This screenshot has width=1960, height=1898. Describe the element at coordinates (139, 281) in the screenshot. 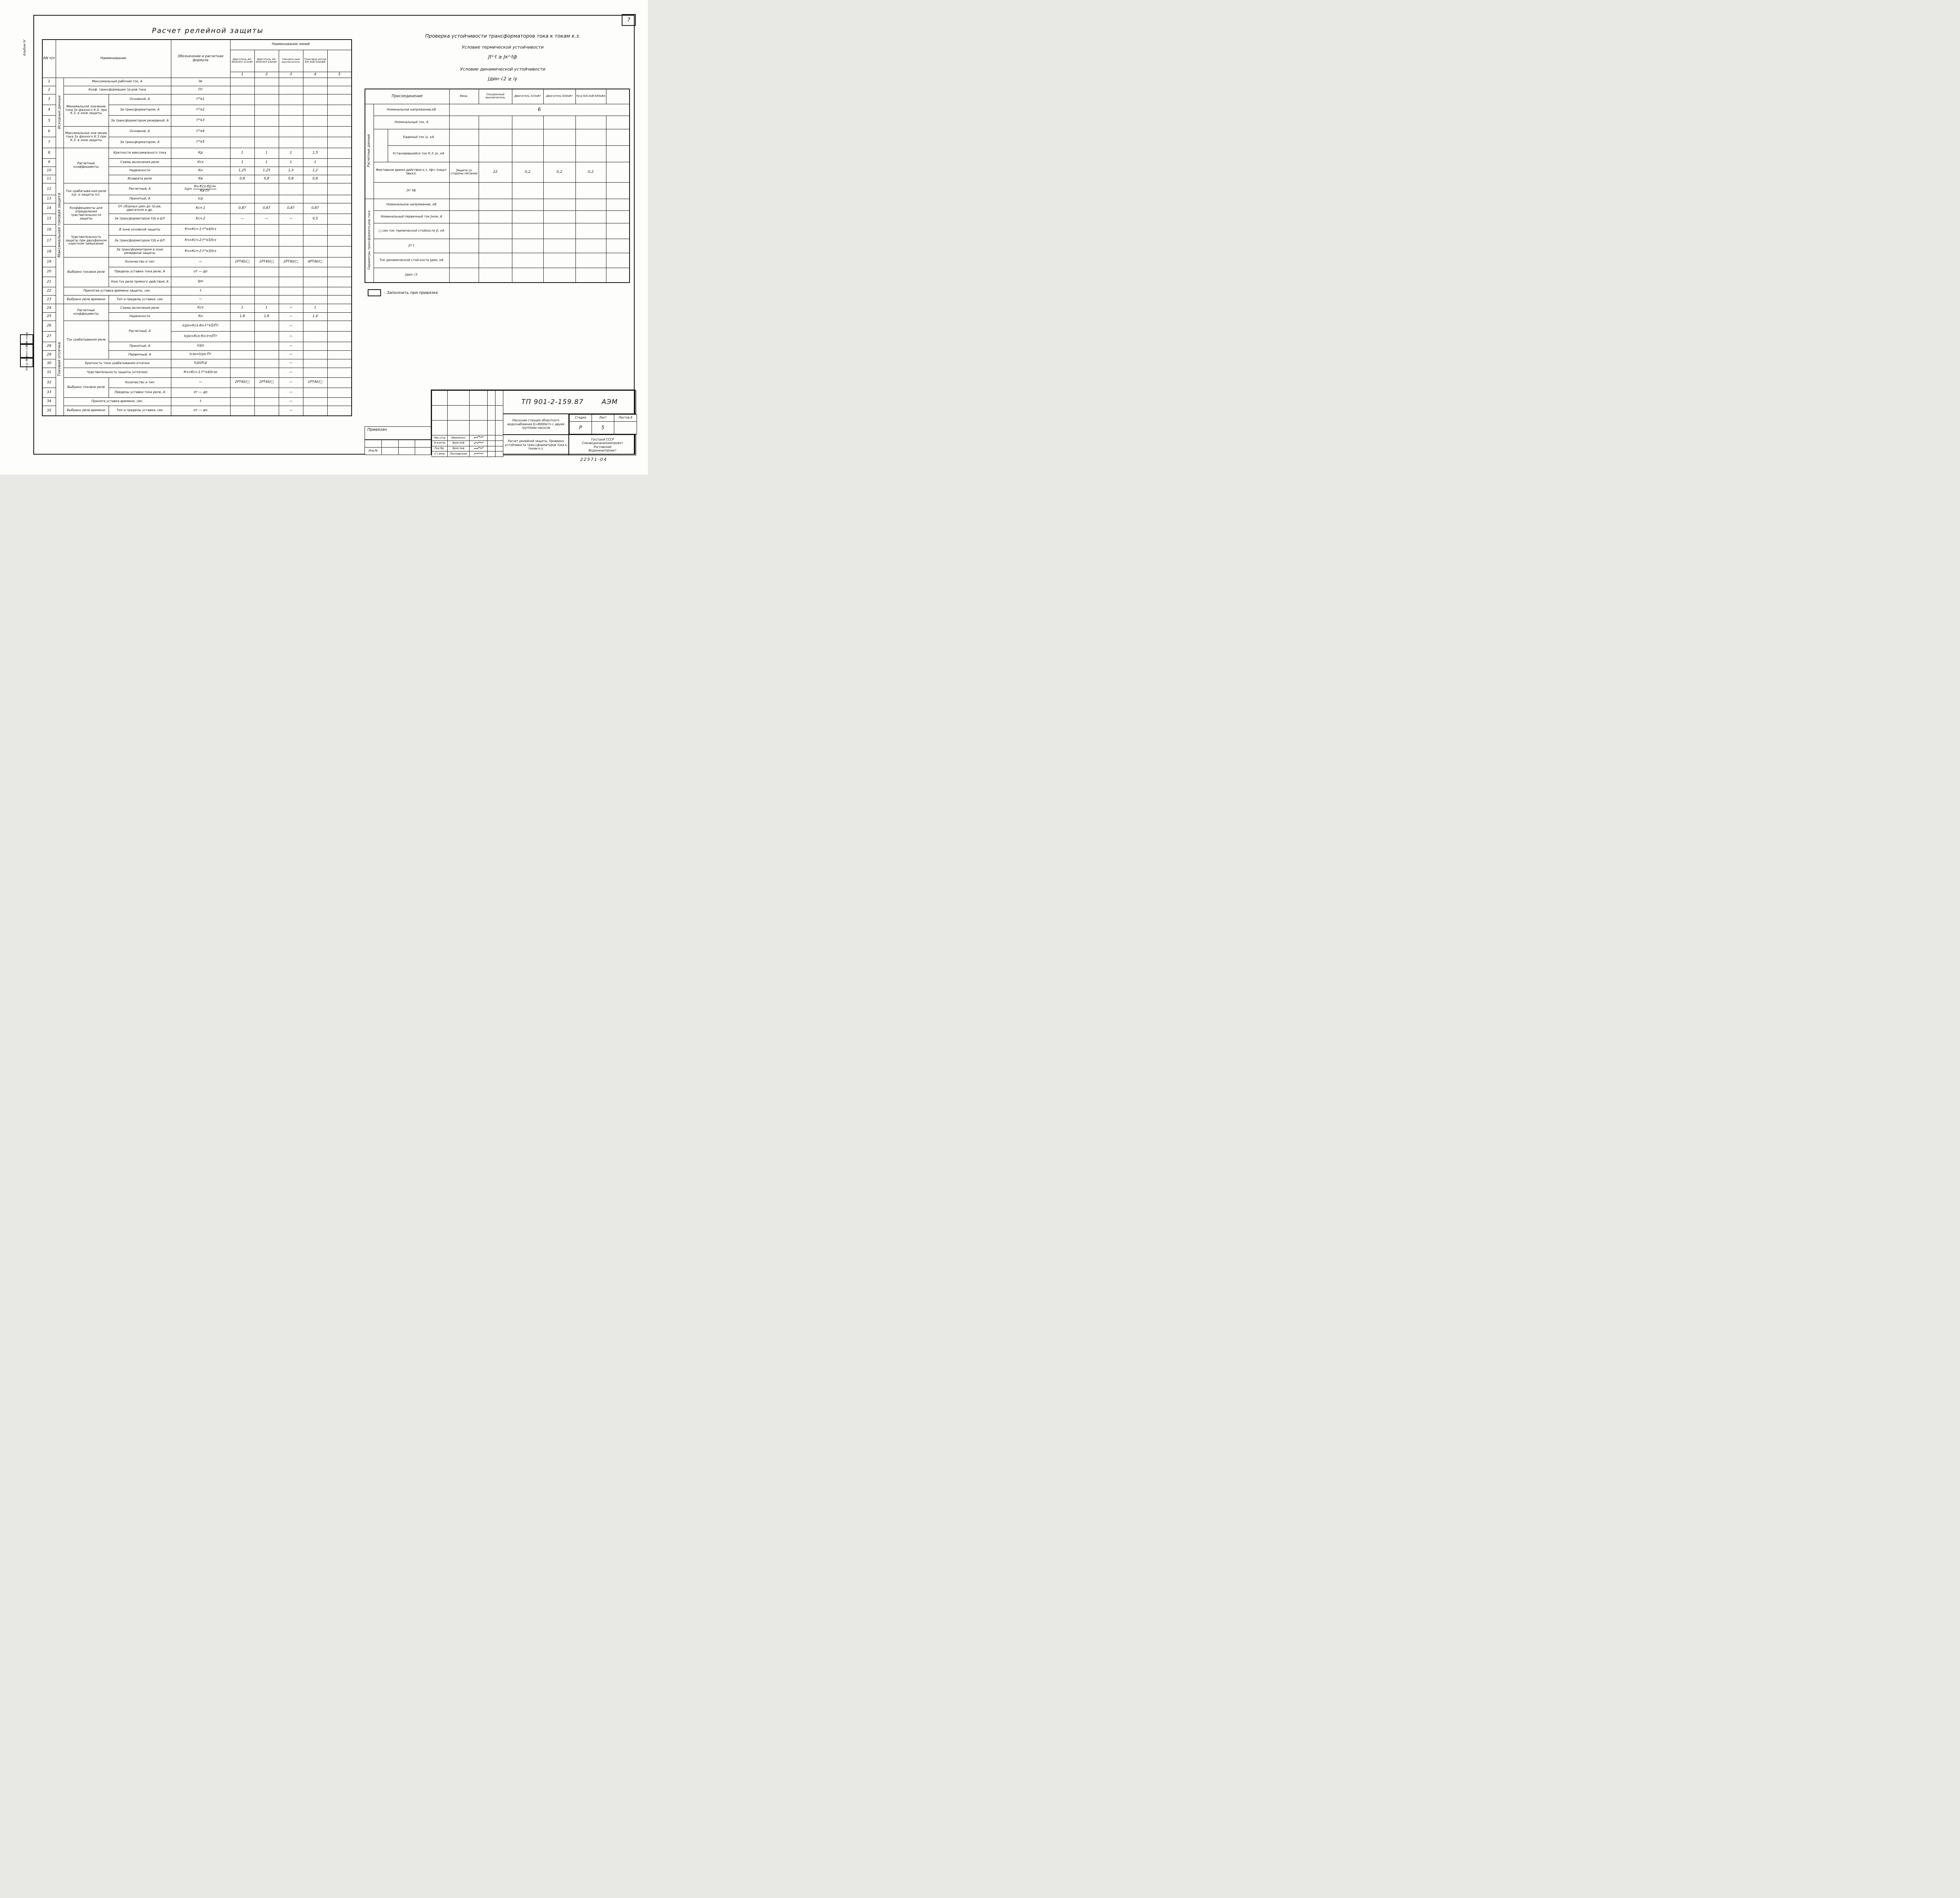

I see `row-subname: Ном.ток реле прямого действия, А` at that location.